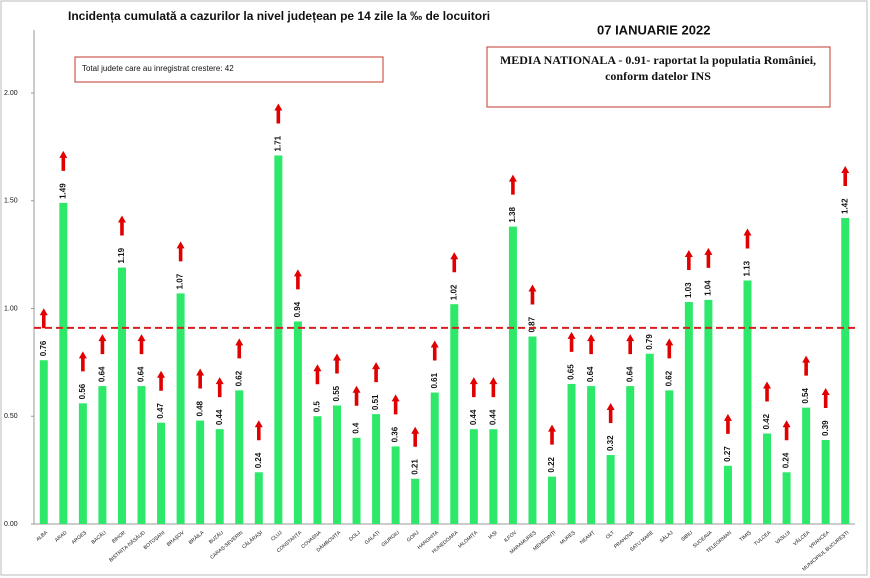 The image size is (870, 578). What do you see at coordinates (336, 393) in the screenshot?
I see `value-label: 0.55` at bounding box center [336, 393].